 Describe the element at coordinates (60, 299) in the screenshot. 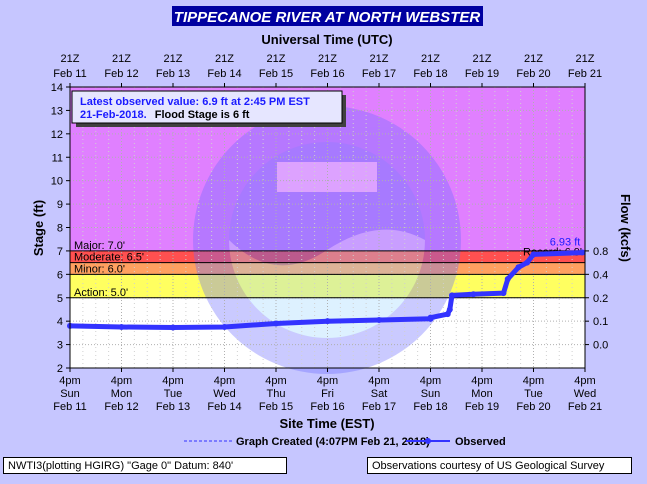

I see `y-tick-label: 5` at that location.